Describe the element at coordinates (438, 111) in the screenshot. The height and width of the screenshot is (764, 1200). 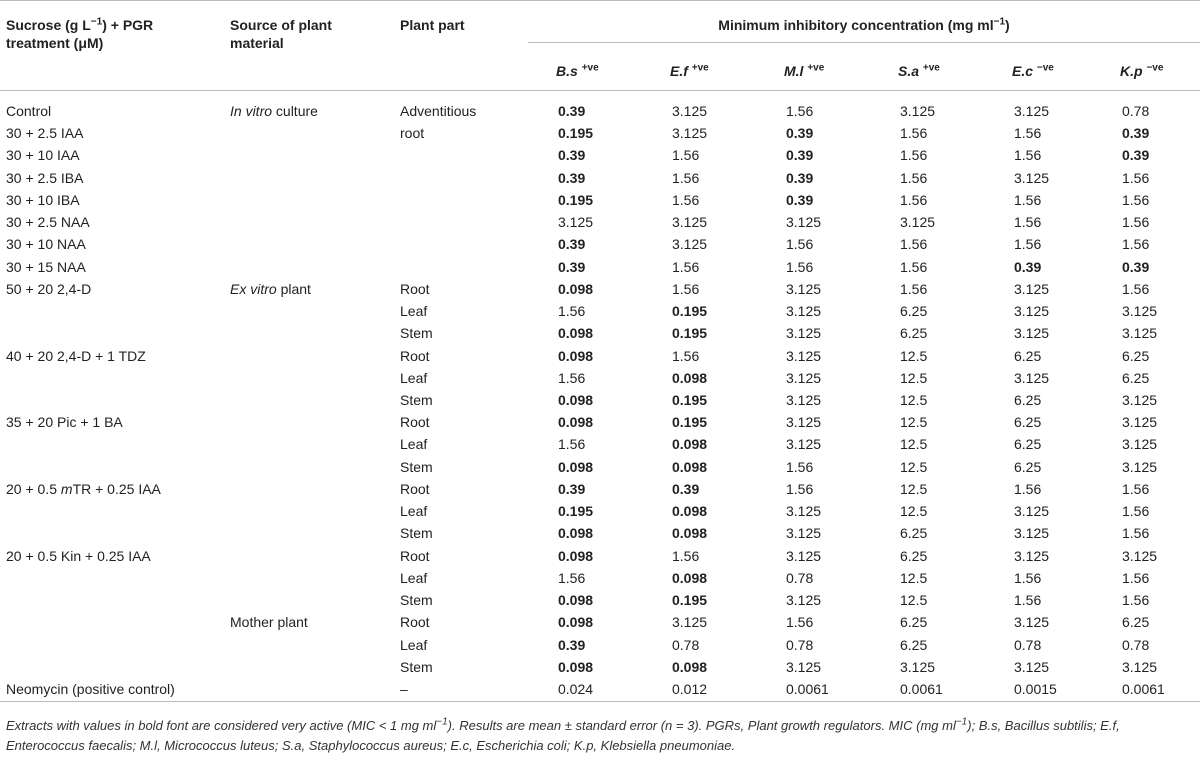
I see `plant-part: Adventitious` at that location.